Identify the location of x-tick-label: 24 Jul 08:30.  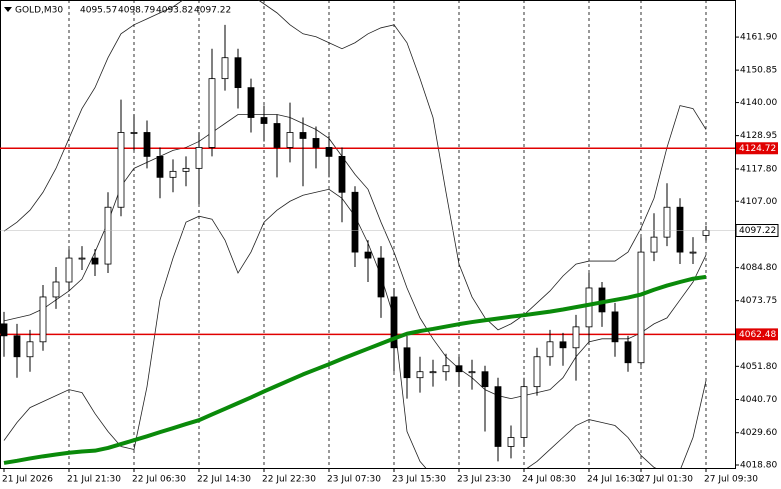
(549, 480).